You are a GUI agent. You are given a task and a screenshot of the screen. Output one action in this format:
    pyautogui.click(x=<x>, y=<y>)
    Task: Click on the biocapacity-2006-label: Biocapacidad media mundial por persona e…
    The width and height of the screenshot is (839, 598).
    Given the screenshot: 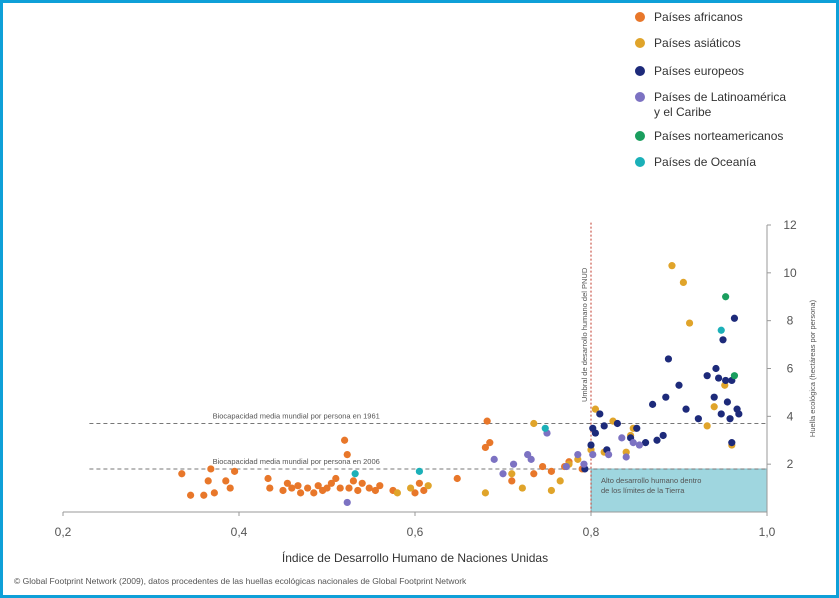 What is the action you would take?
    pyautogui.click(x=296, y=461)
    